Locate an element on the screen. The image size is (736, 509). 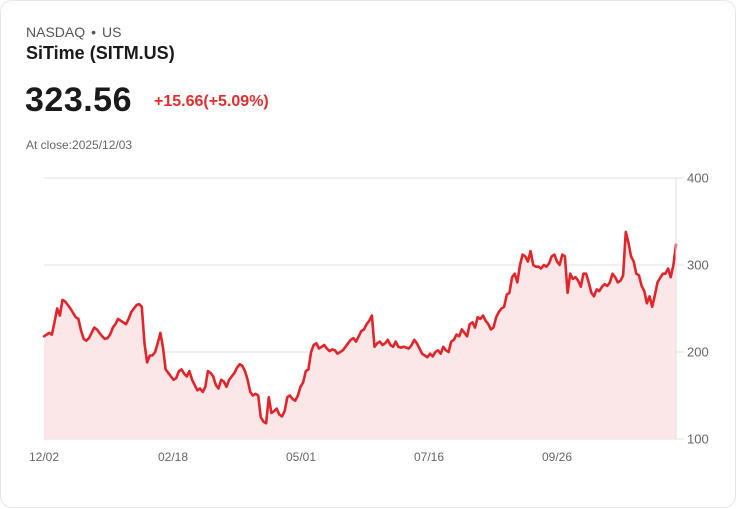
y-tick-label: 400 is located at coordinates (698, 178).